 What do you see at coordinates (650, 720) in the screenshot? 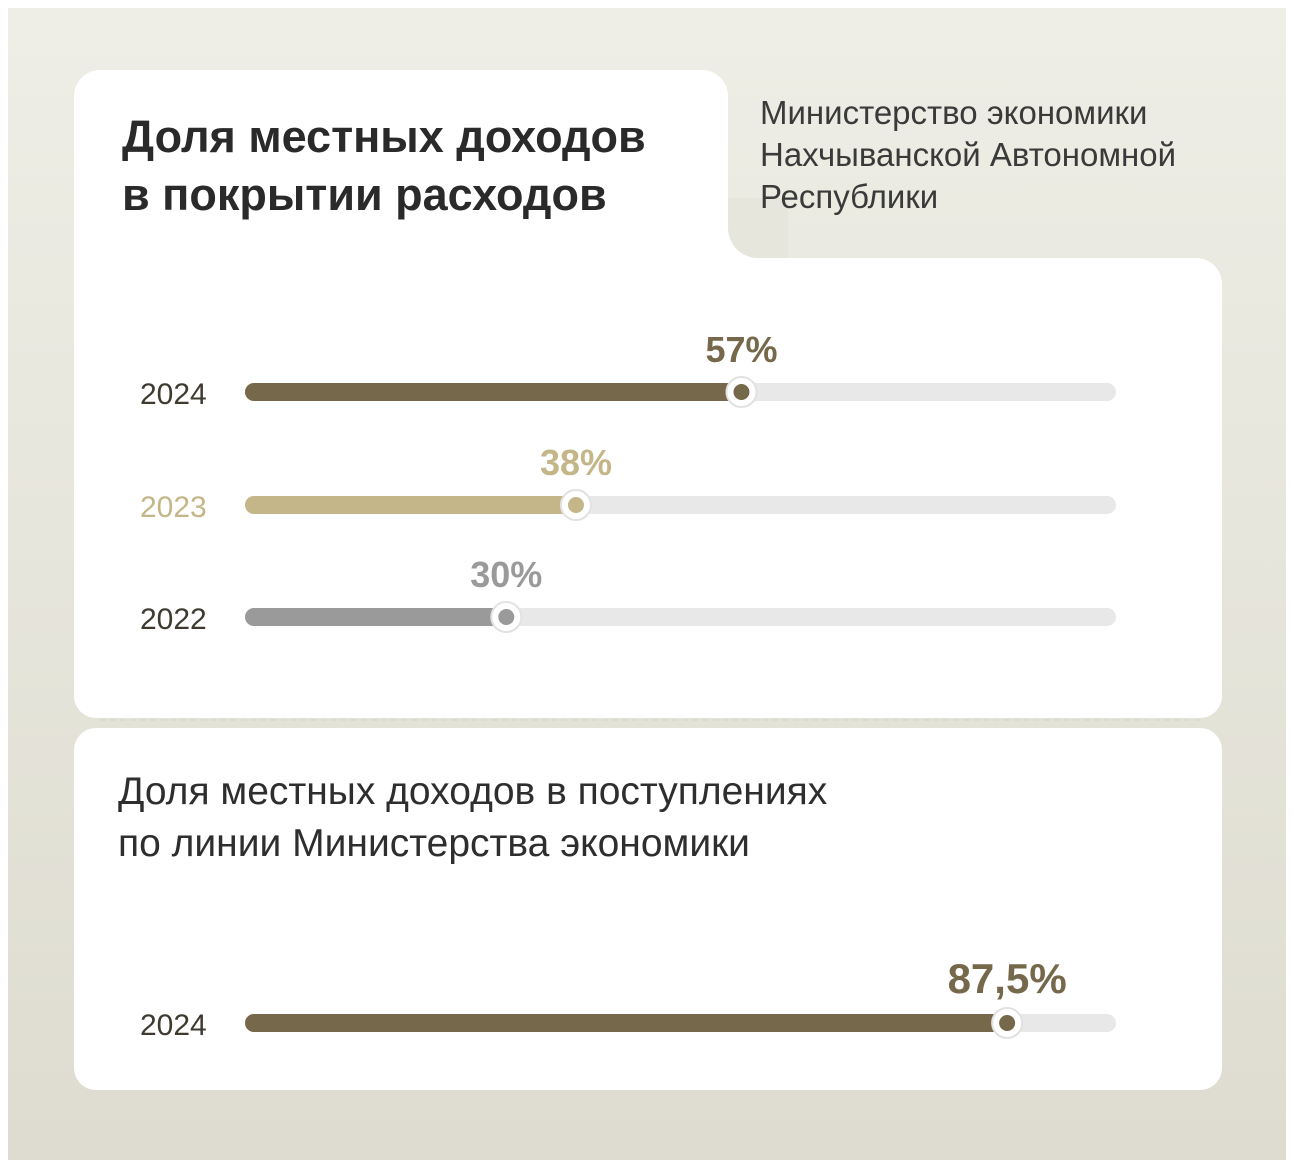
I see `dashed-divider` at bounding box center [650, 720].